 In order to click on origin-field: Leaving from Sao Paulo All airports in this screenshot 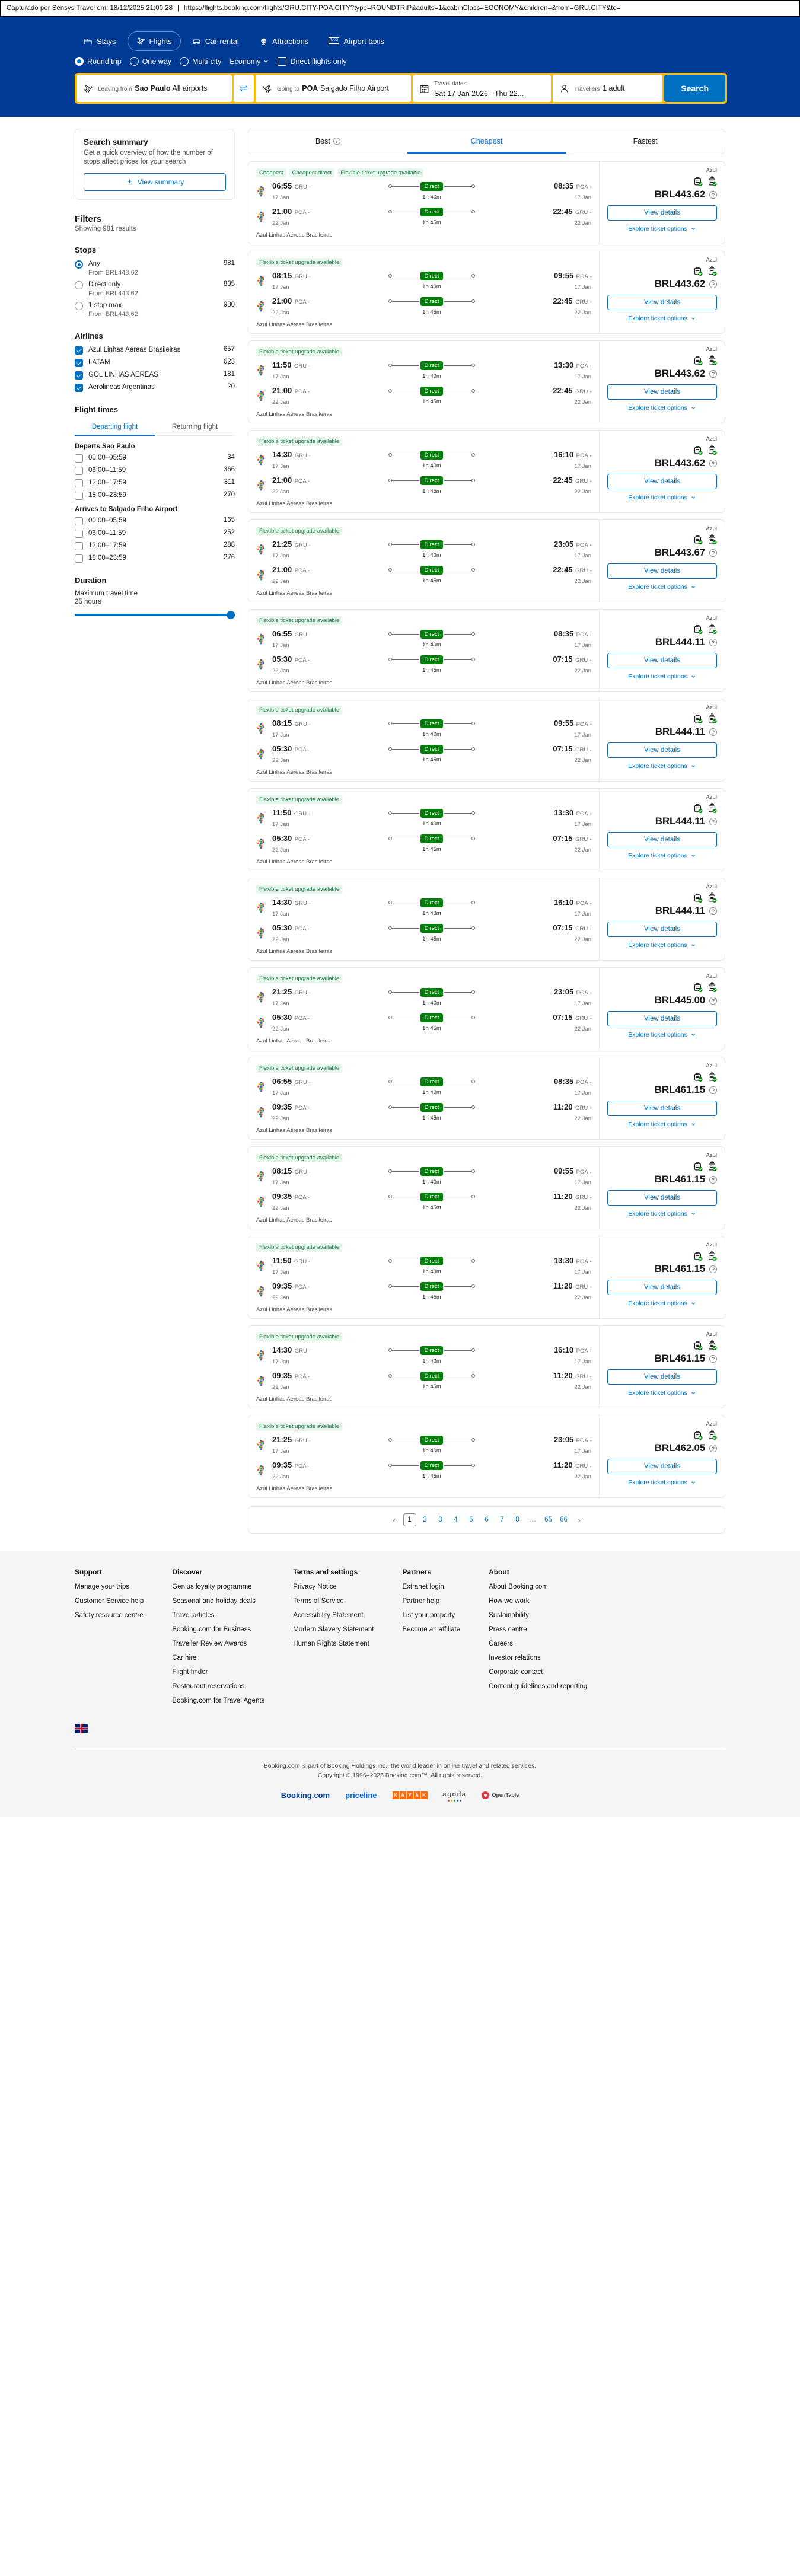, I will do `click(154, 89)`.